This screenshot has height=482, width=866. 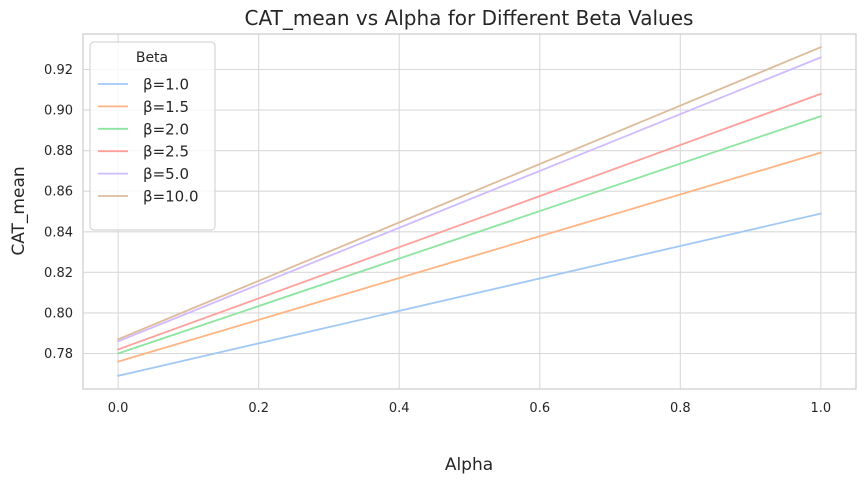 What do you see at coordinates (58, 273) in the screenshot?
I see `y-tick-label: 0.82` at bounding box center [58, 273].